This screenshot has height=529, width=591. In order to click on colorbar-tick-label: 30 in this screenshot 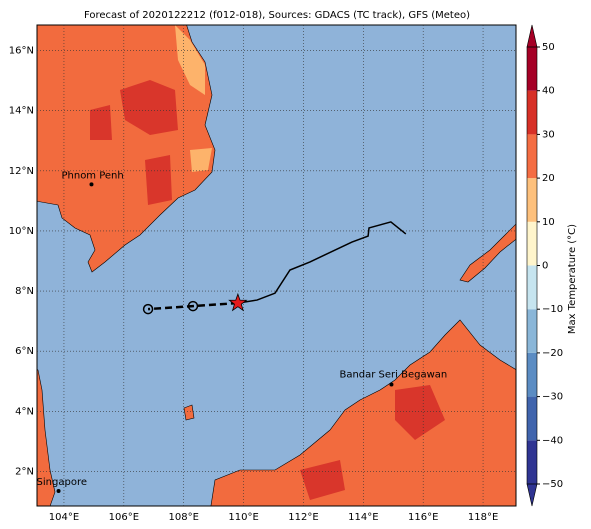, I will do `click(548, 134)`.